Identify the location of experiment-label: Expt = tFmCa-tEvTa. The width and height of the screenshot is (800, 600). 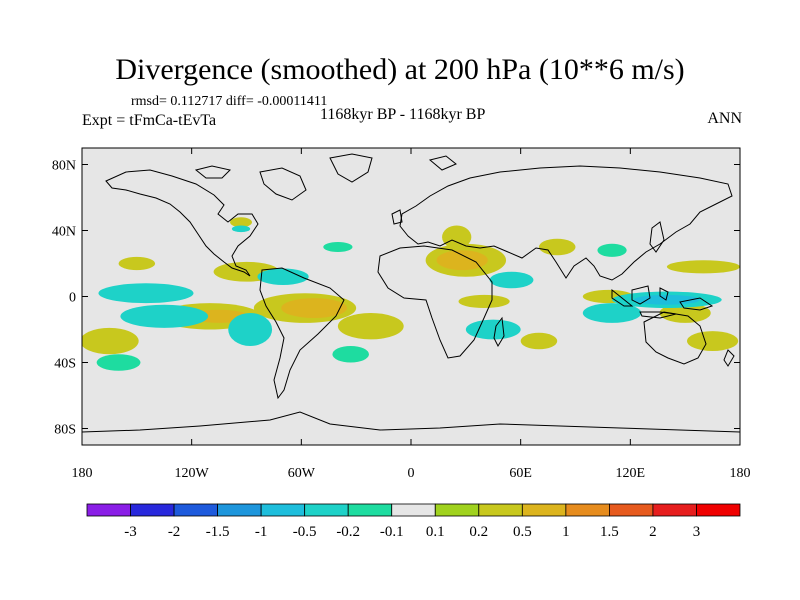
(149, 120).